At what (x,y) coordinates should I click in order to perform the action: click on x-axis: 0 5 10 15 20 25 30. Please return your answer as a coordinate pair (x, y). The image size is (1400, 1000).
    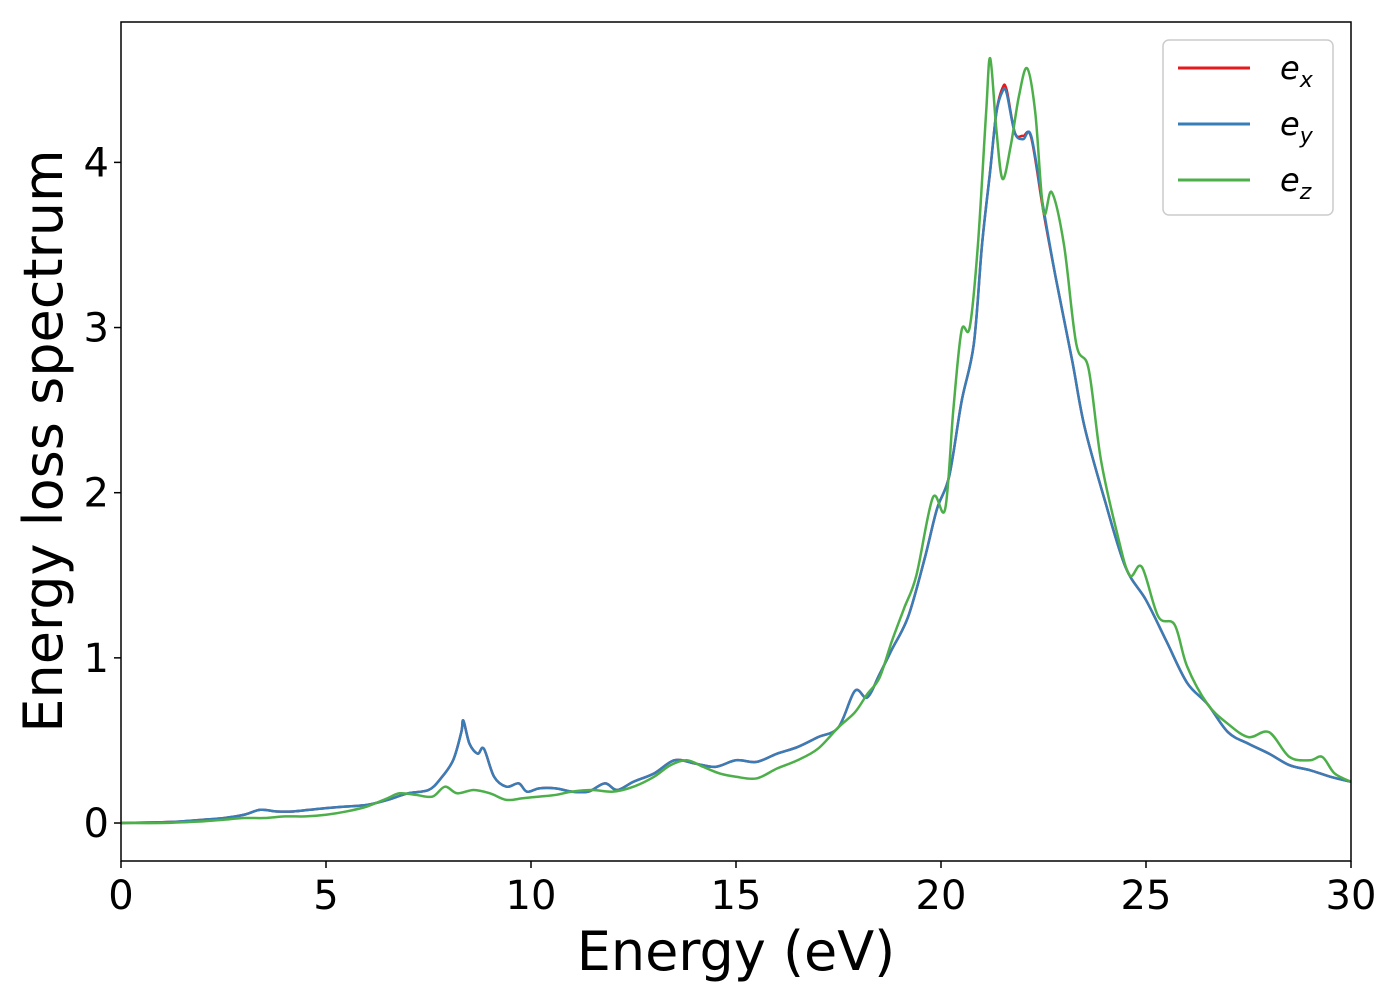
    Looking at the image, I should click on (742, 890).